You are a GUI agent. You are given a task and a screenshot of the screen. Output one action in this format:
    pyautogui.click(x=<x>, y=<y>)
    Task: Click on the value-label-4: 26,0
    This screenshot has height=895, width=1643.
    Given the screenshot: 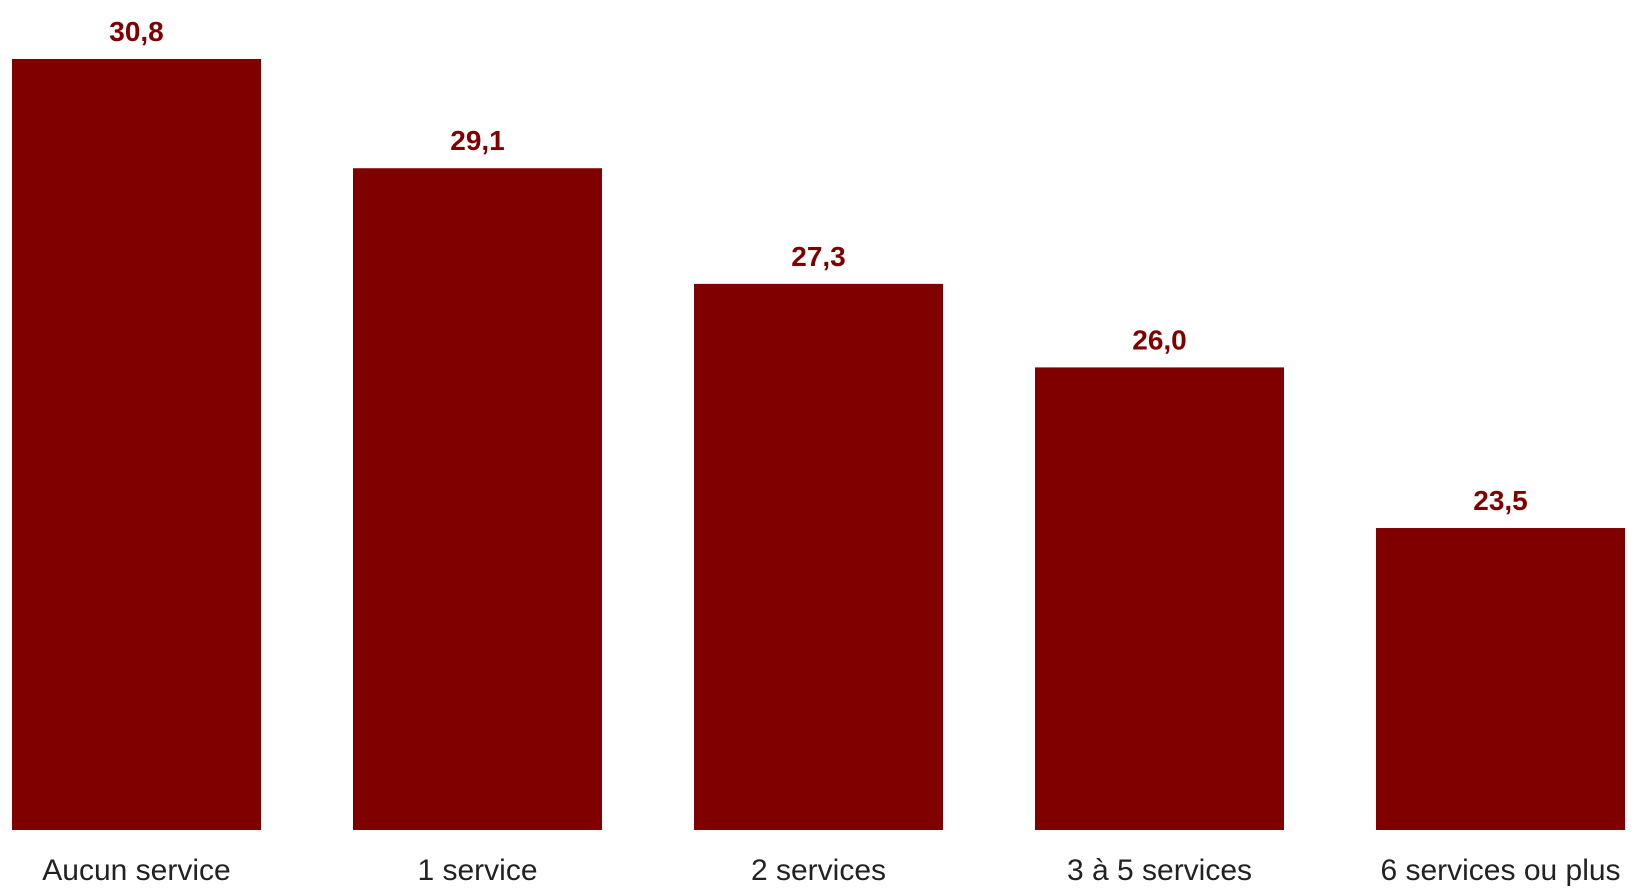 What is the action you would take?
    pyautogui.click(x=1159, y=339)
    